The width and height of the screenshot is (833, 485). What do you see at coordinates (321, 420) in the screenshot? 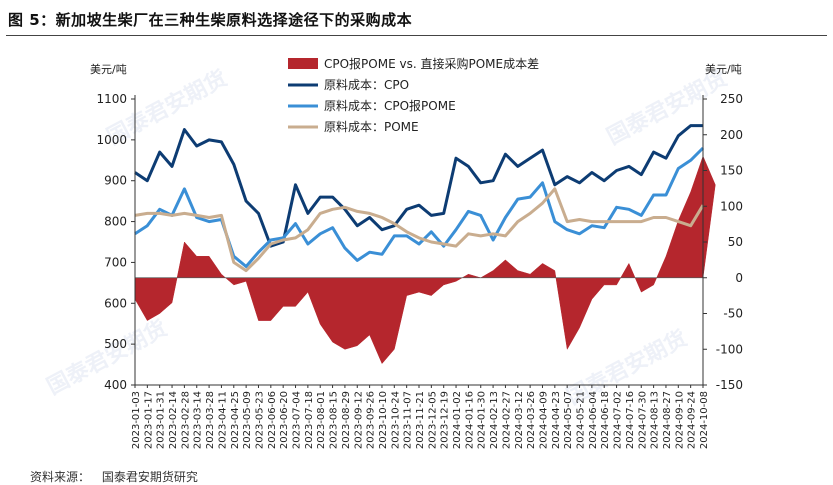
I see `x-tick-label: 2023-08-01` at bounding box center [321, 420].